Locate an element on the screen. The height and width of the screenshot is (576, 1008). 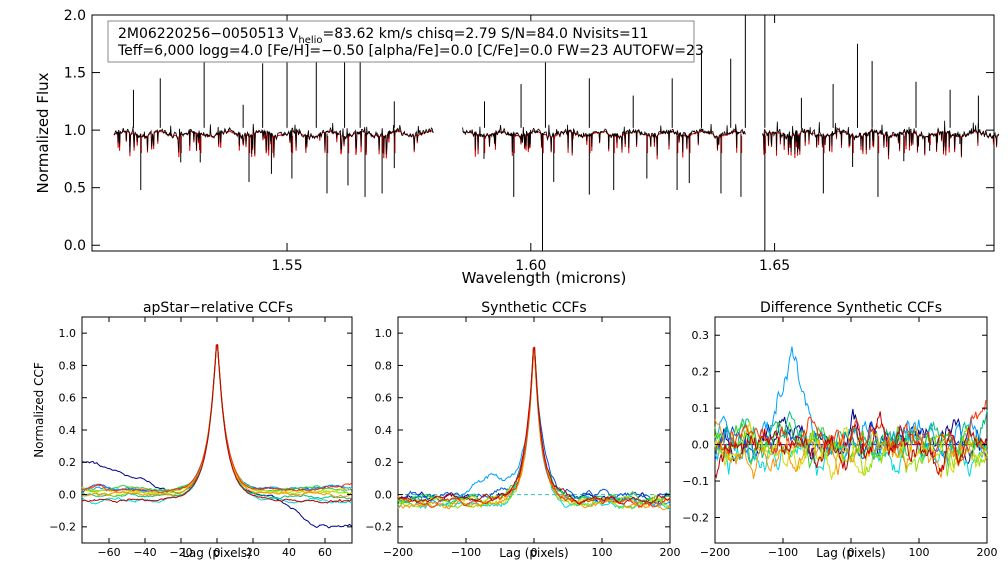
apstar-ccf-xlabel: Lag (pixels) is located at coordinates (217, 553).